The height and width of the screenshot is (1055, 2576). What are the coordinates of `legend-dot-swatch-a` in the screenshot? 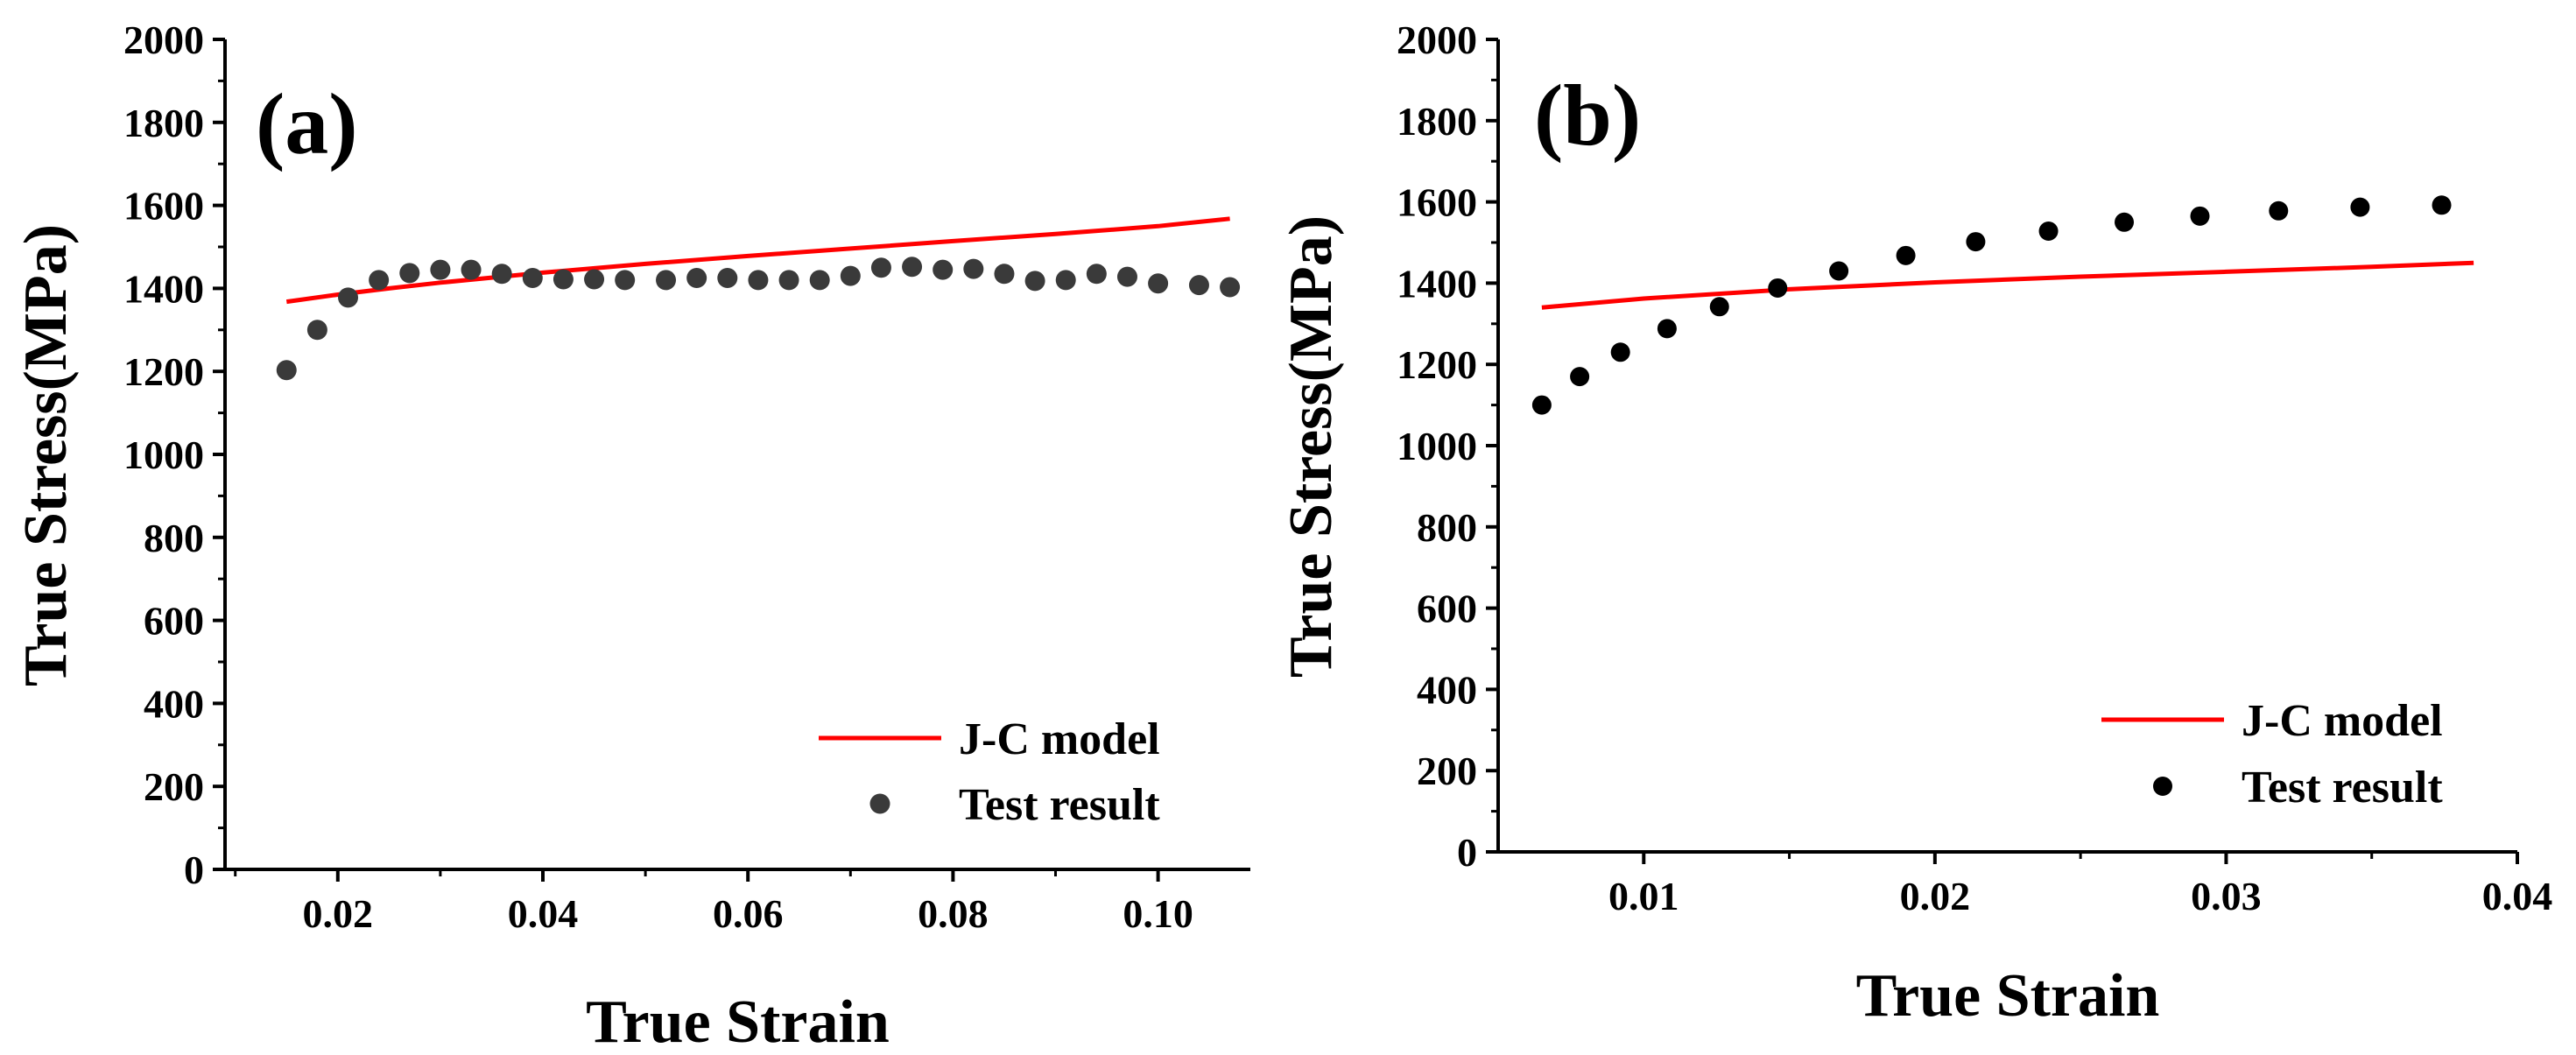 It's located at (879, 803).